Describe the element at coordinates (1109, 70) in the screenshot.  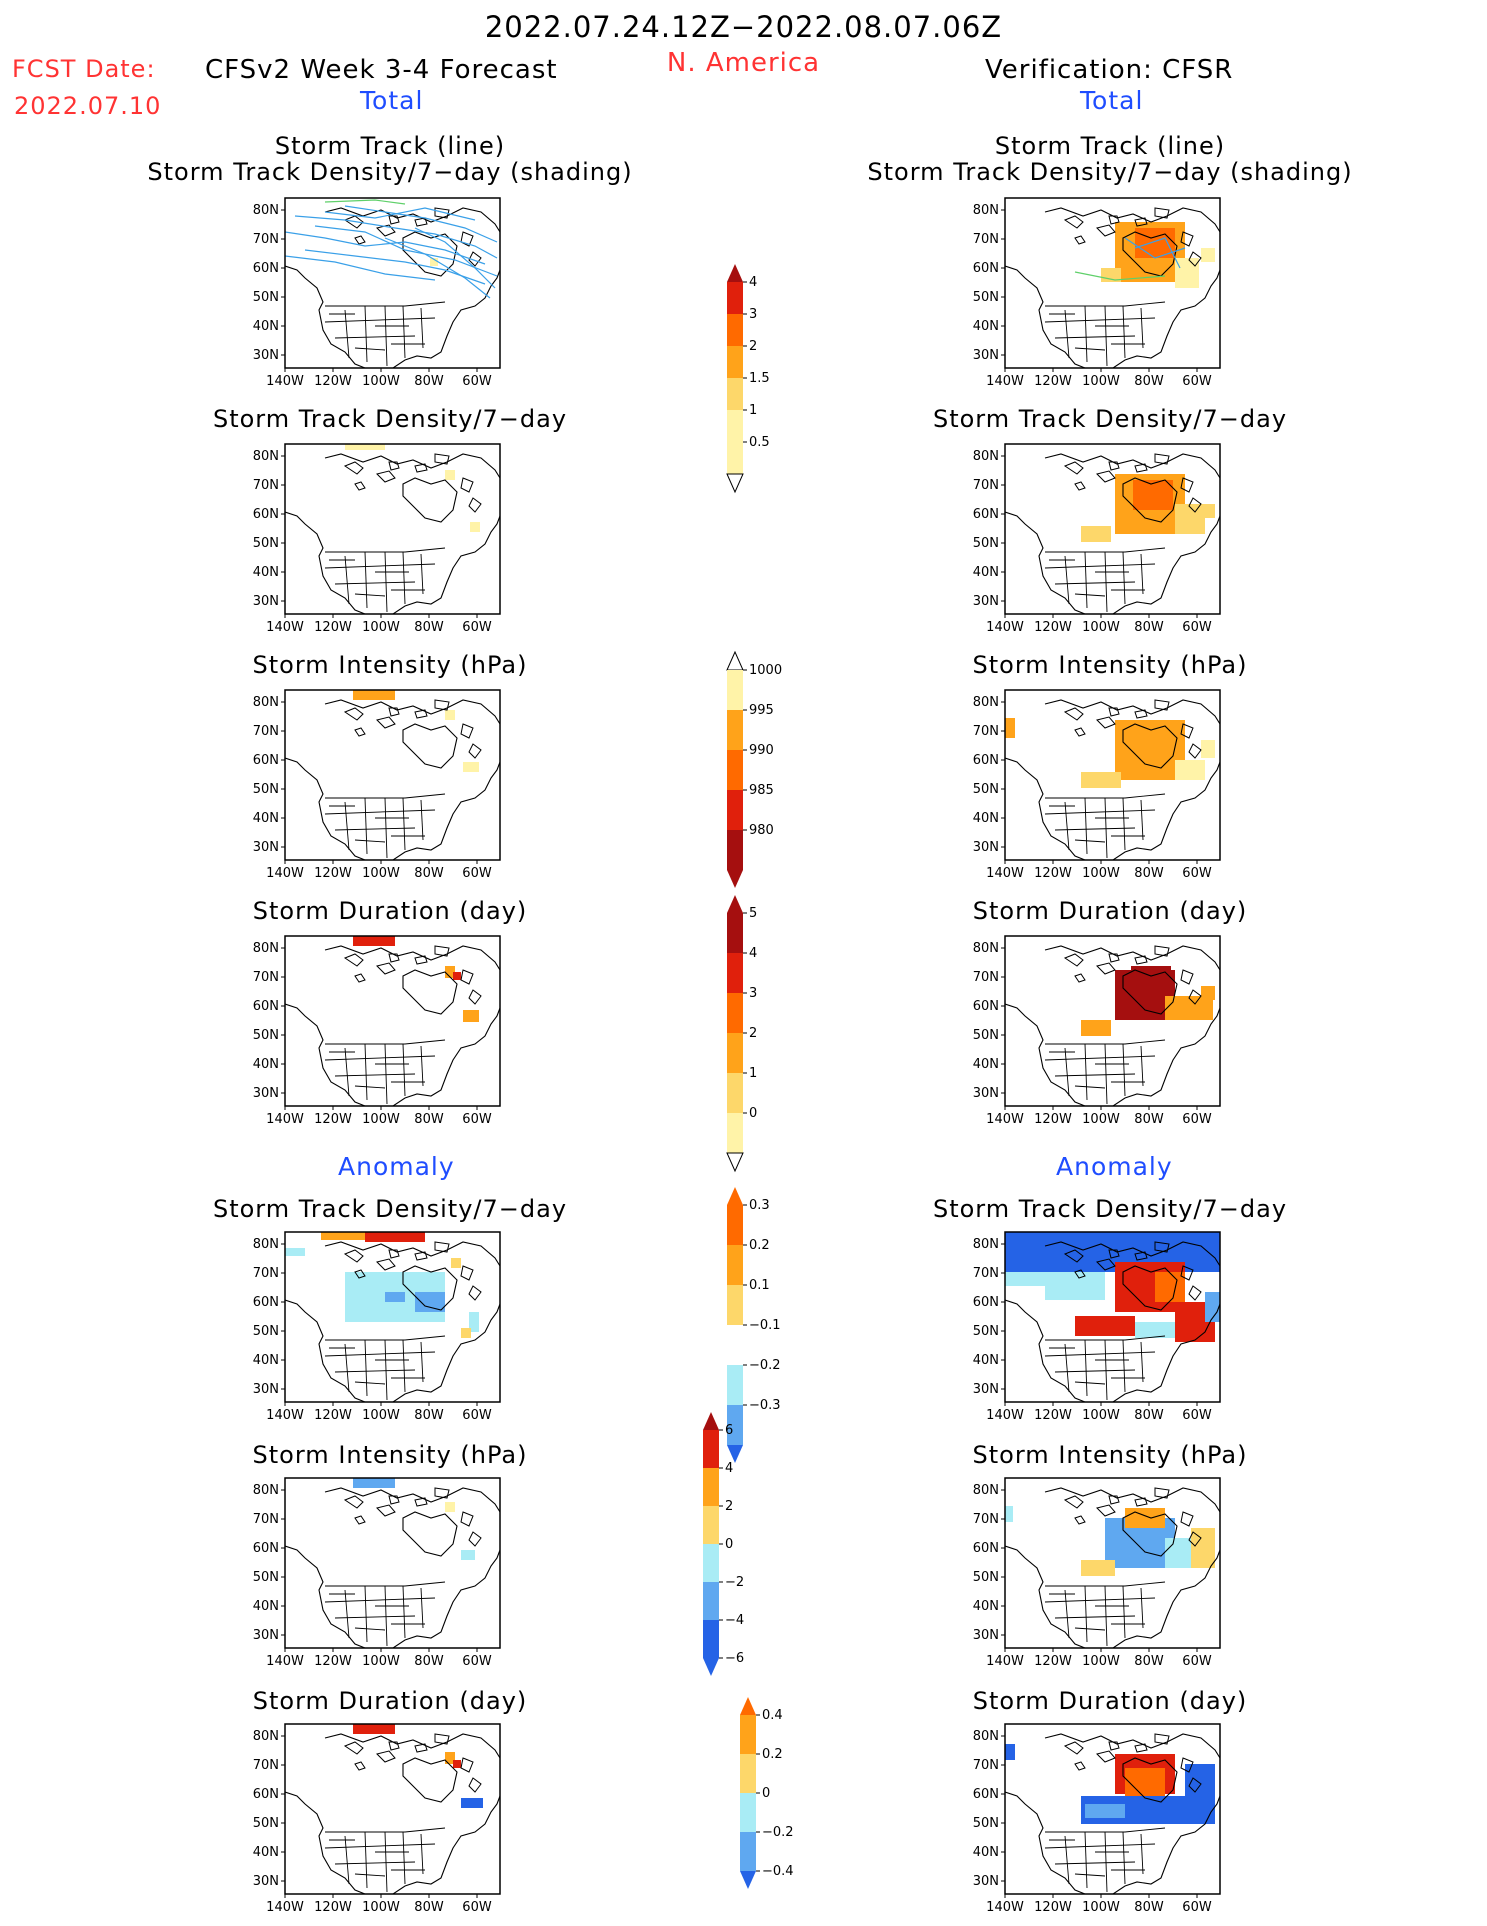
I see `verification-title: Verification: CFSR` at that location.